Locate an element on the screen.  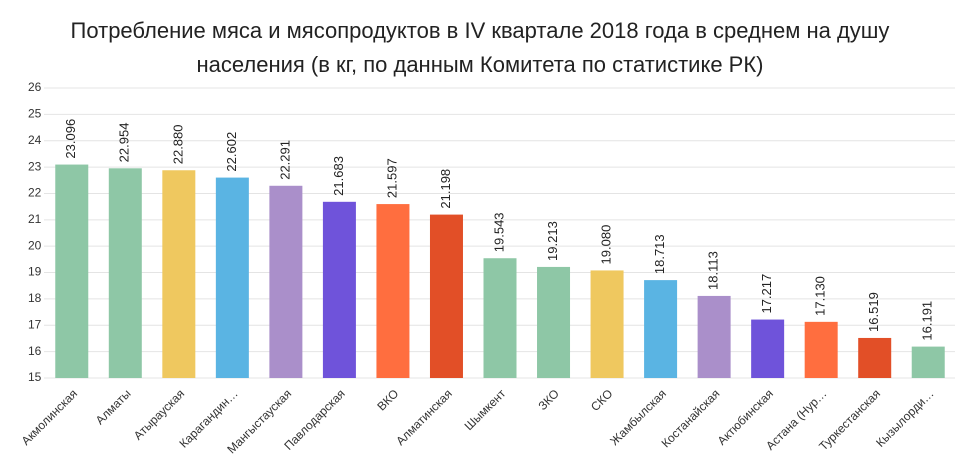
y-tick-label: 15 is located at coordinates (35, 377).